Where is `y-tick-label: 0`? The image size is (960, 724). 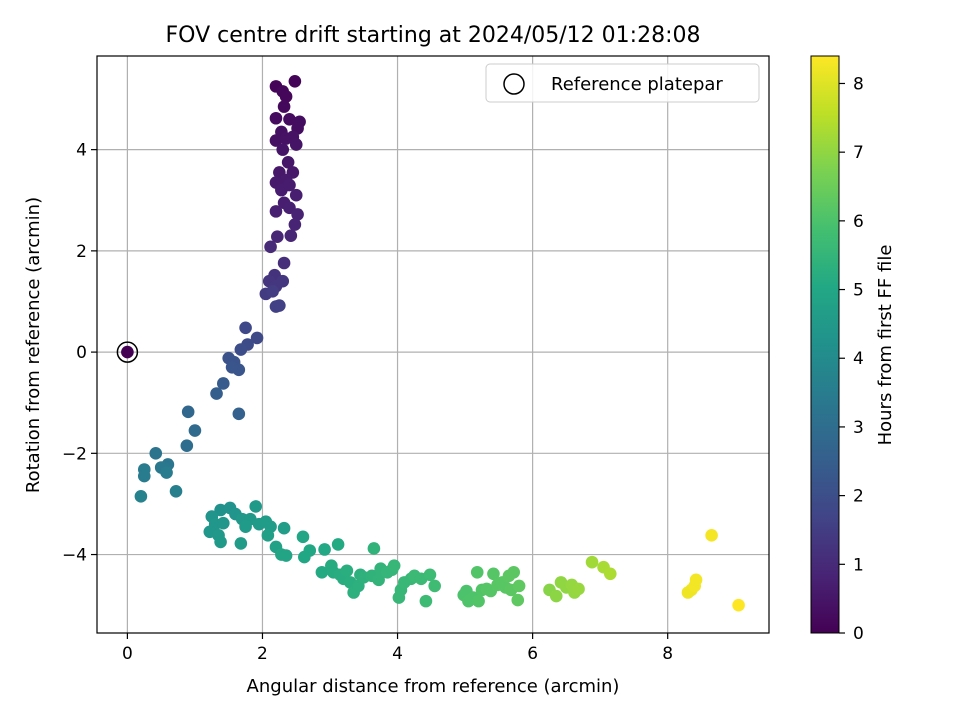
y-tick-label: 0 is located at coordinates (81, 353).